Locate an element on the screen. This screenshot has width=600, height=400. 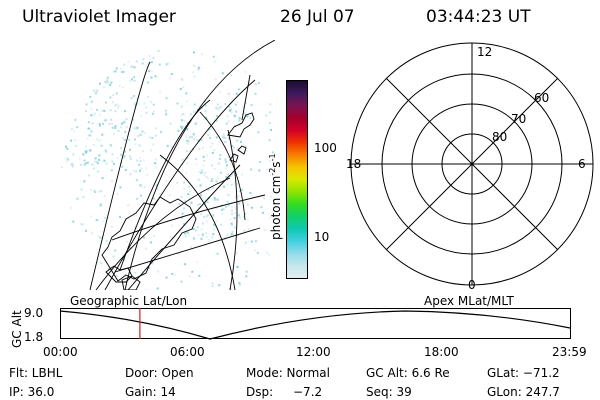
colorbar-unit-label: photon cm-2s-1 is located at coordinates (275, 196).